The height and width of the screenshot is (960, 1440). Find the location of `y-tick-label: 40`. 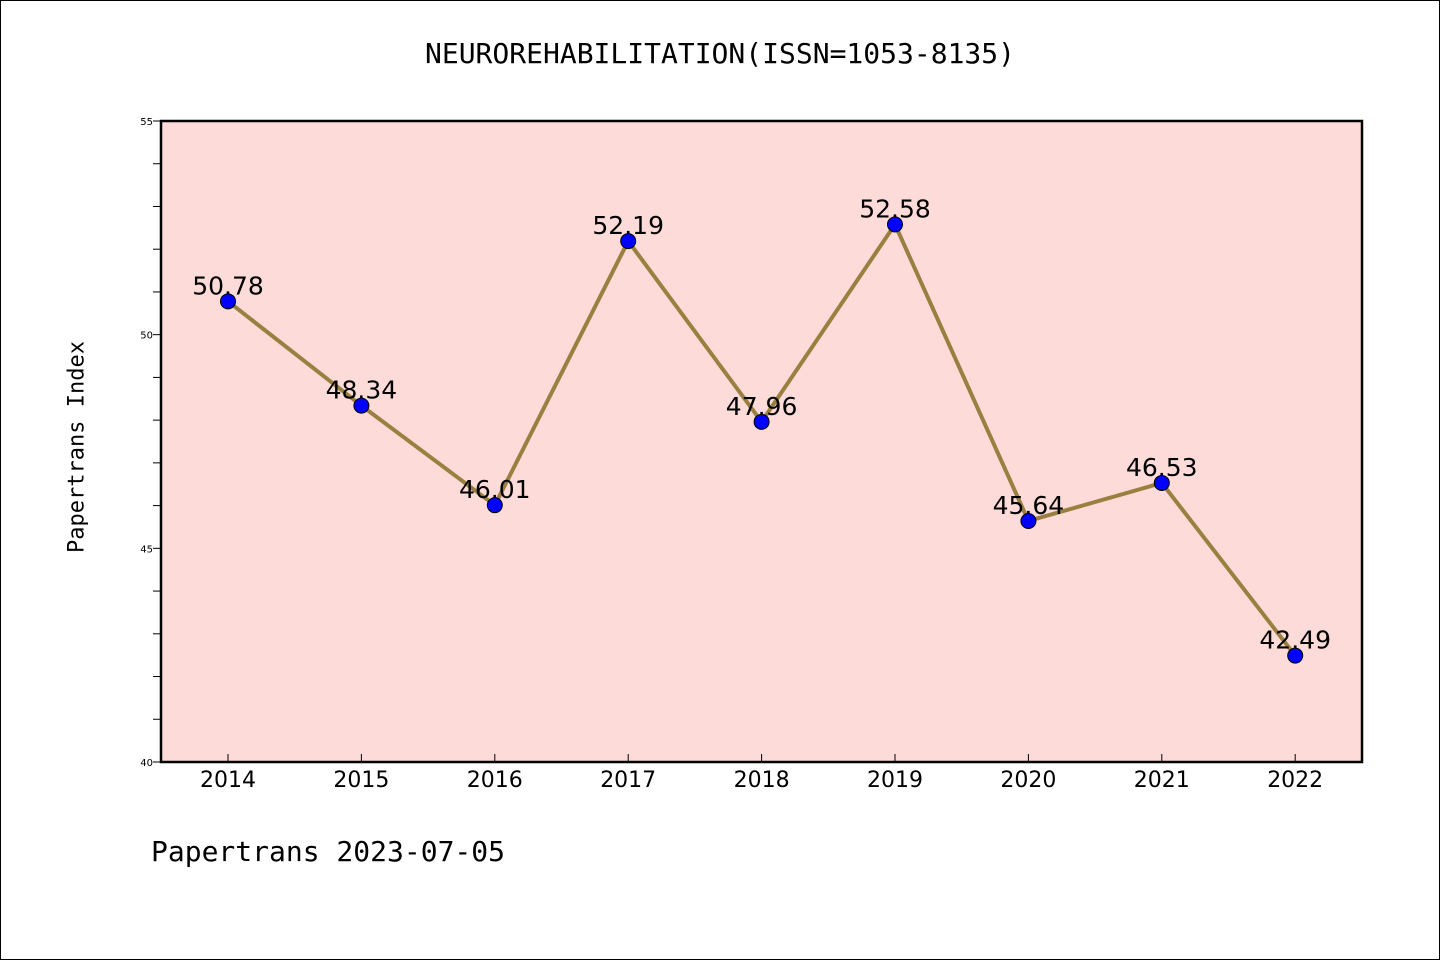

y-tick-label: 40 is located at coordinates (146, 763).